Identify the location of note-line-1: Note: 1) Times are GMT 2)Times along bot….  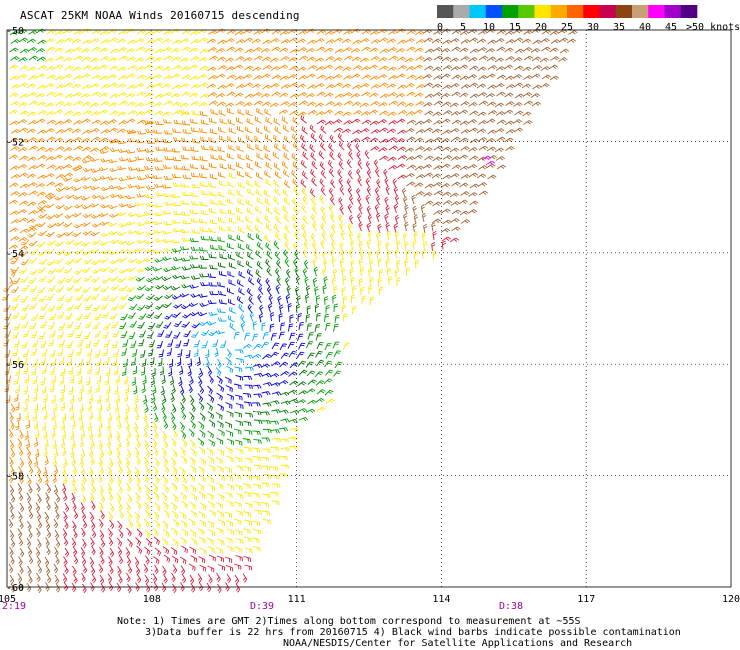
(349, 621).